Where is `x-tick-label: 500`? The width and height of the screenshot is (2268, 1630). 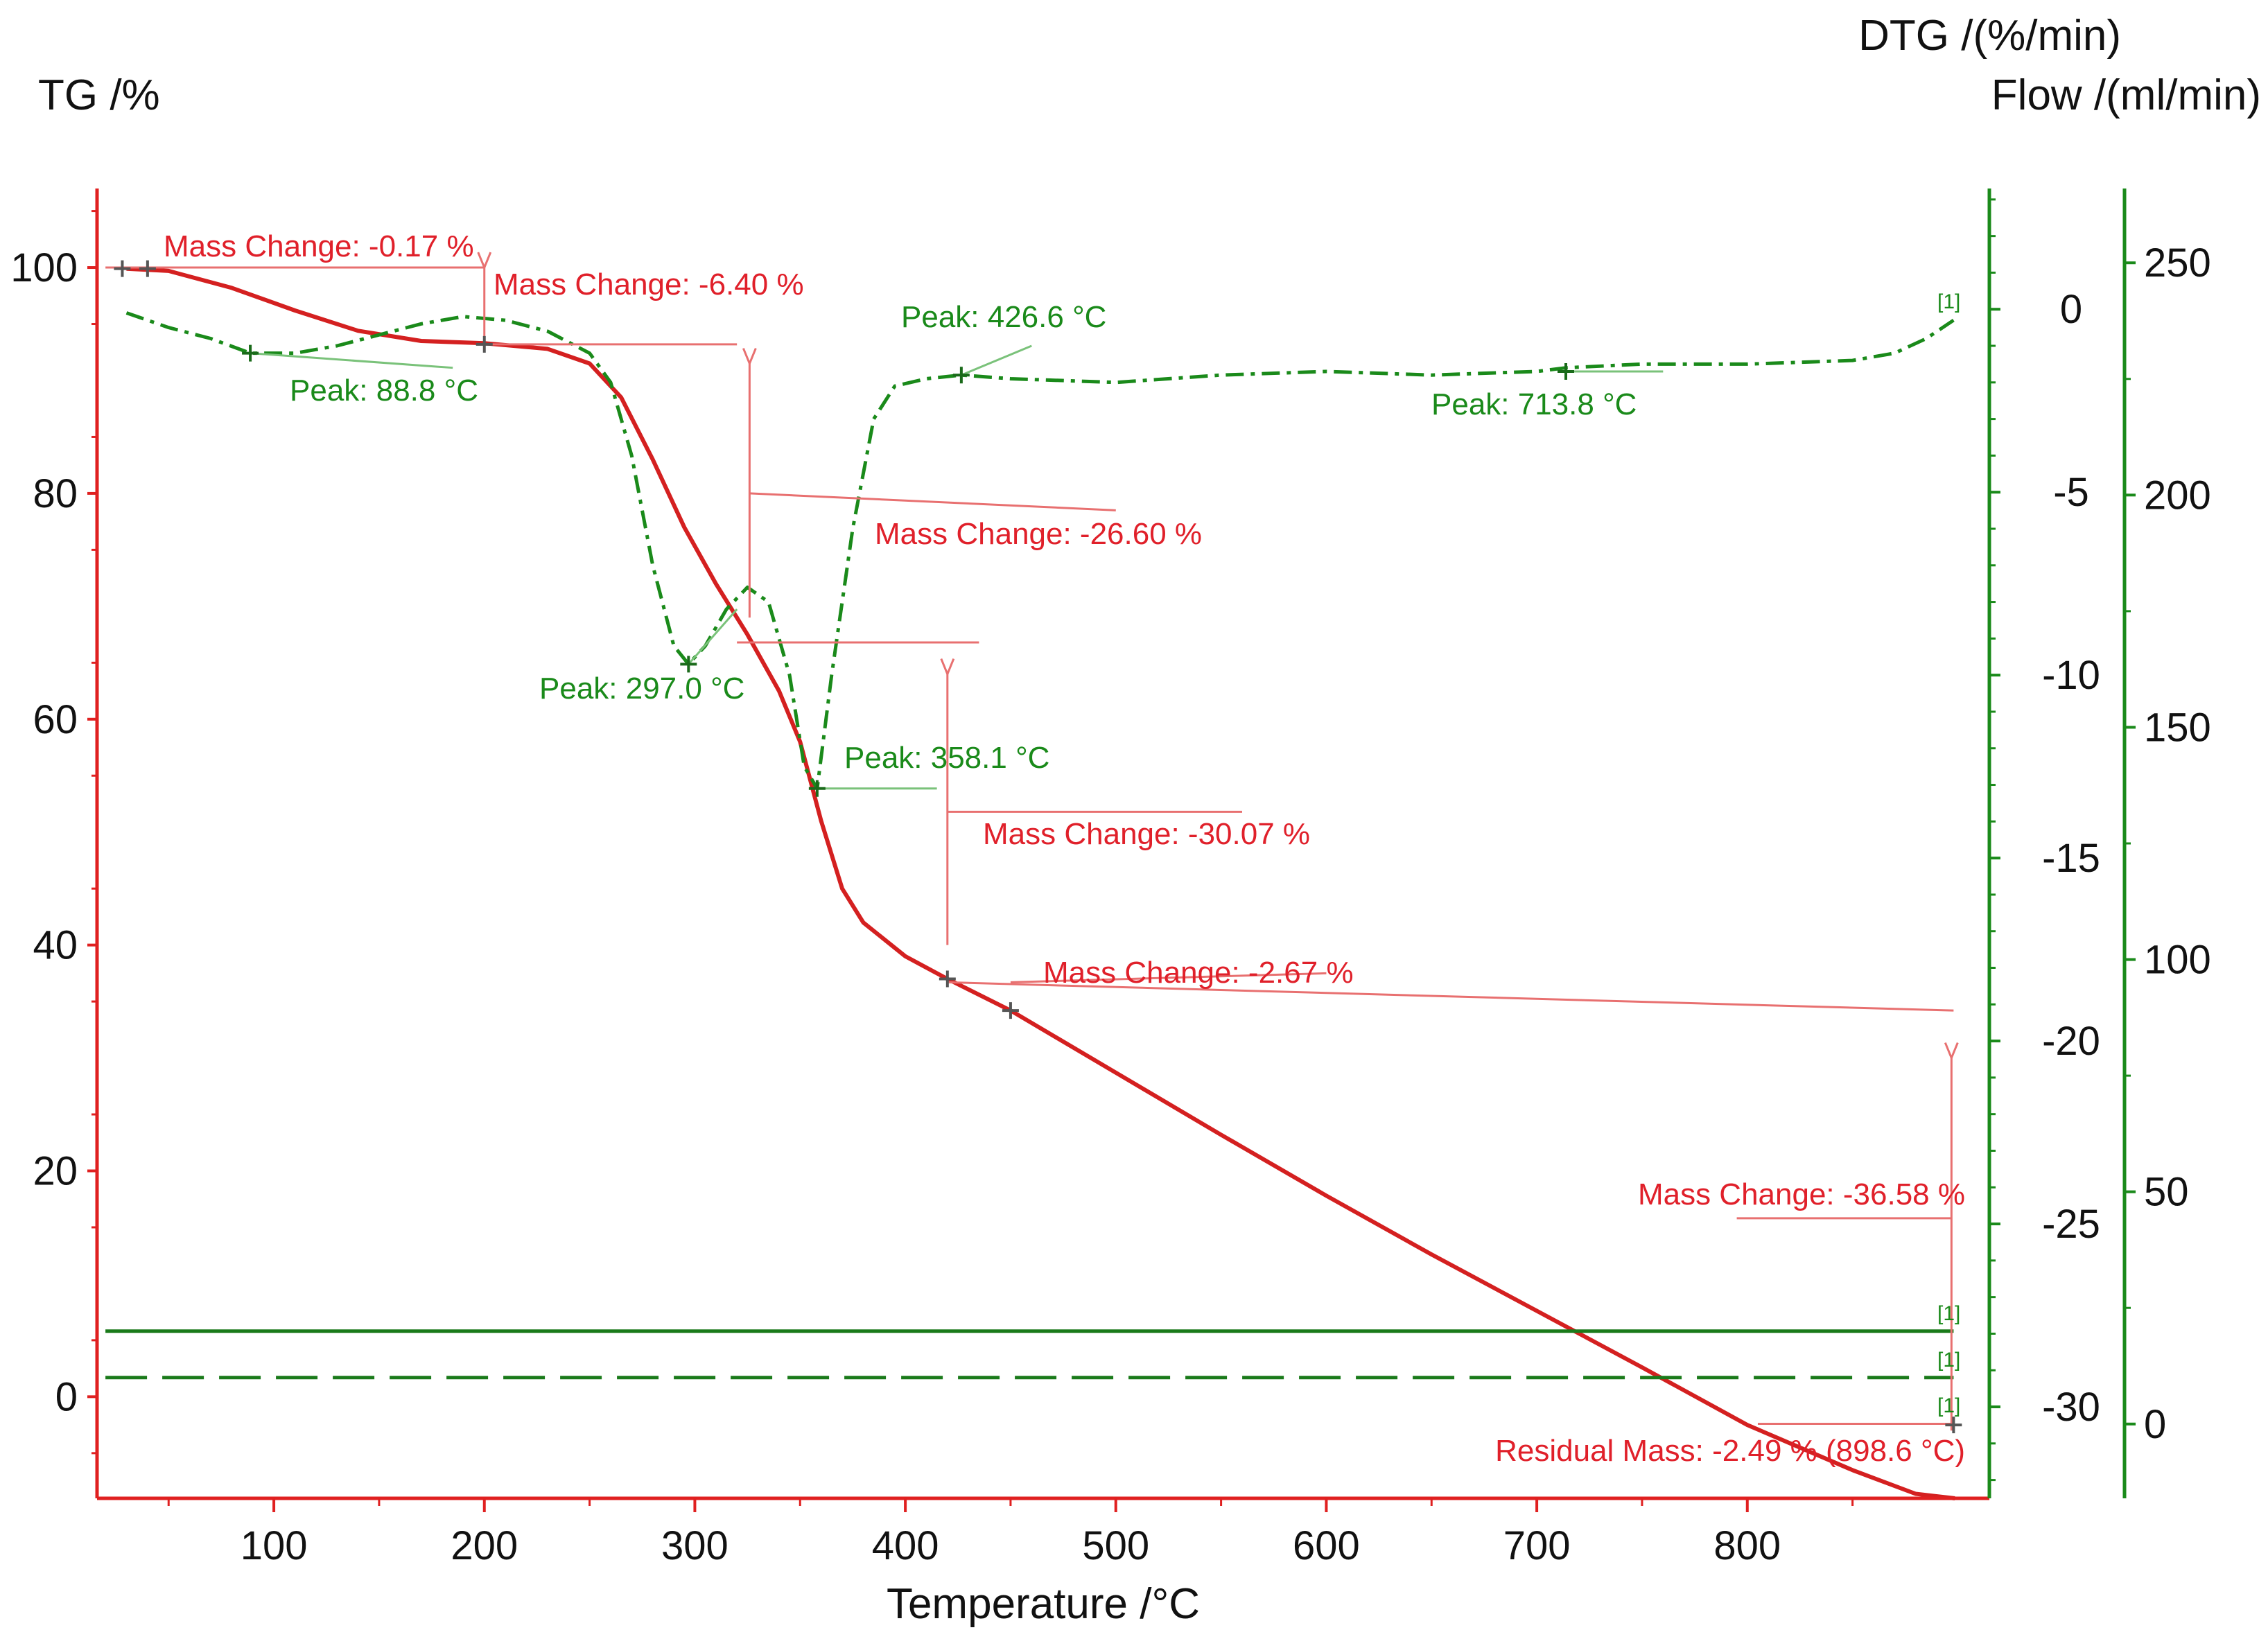
x-tick-label: 500 is located at coordinates (1115, 1545).